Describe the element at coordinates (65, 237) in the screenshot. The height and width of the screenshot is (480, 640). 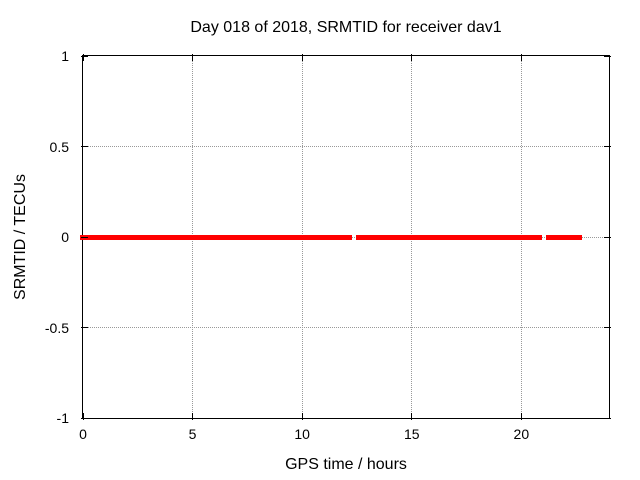
I see `y-tick-label: 0` at that location.